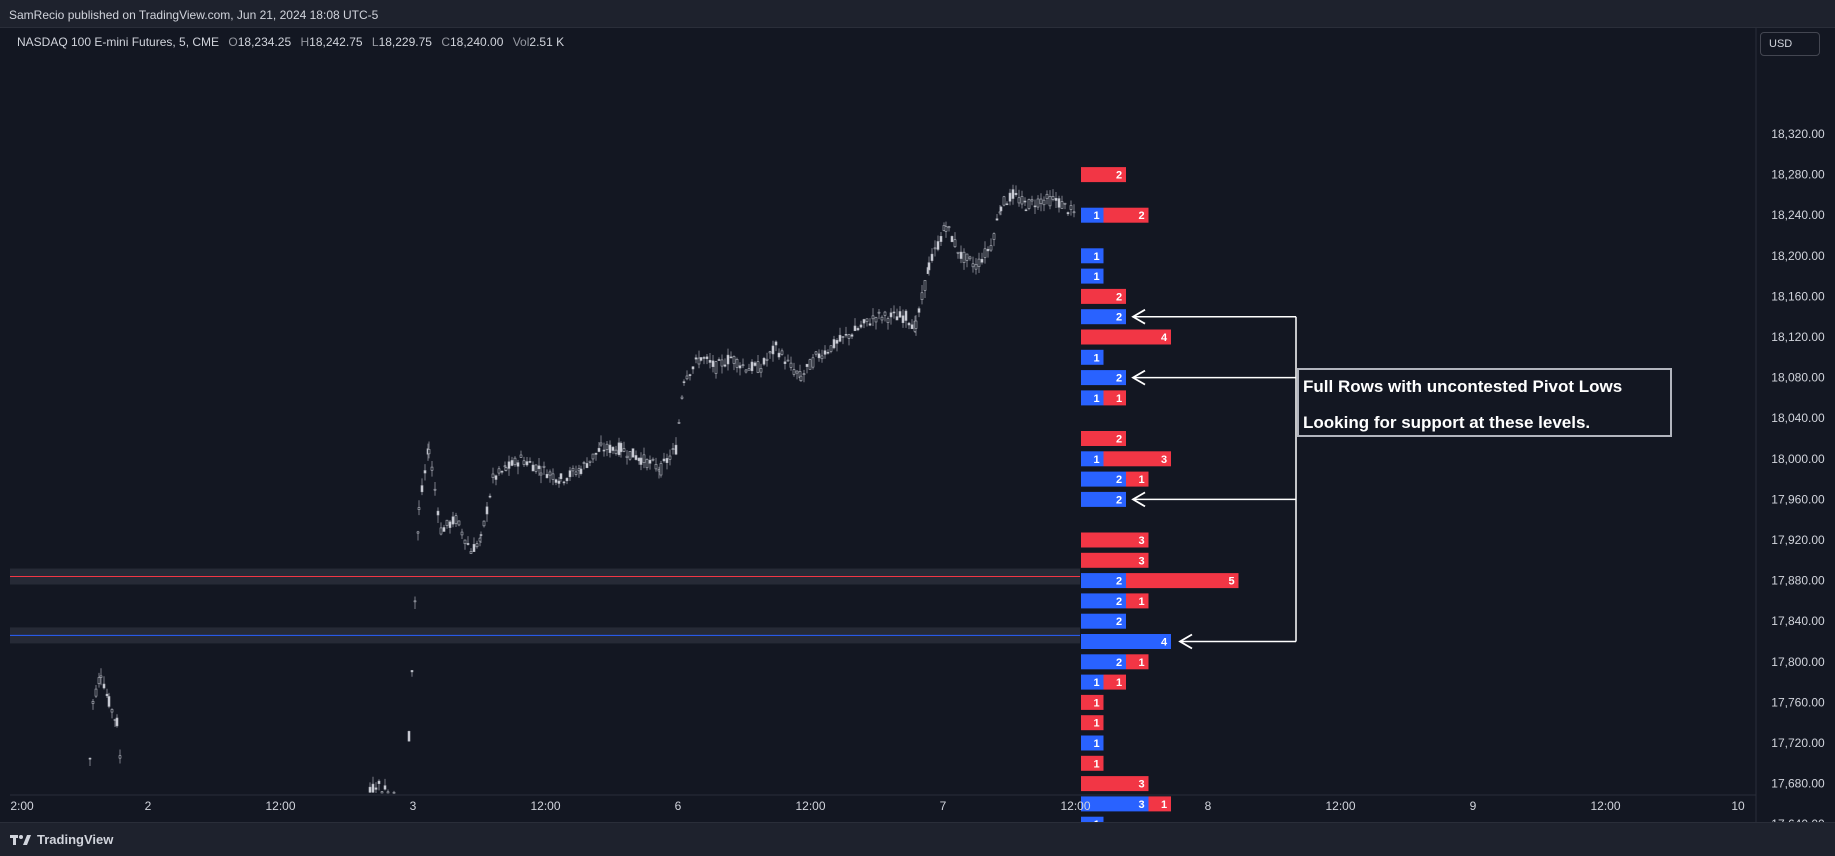 The height and width of the screenshot is (856, 1835). Describe the element at coordinates (1798, 499) in the screenshot. I see `price-tick-label: 17,960.00` at that location.